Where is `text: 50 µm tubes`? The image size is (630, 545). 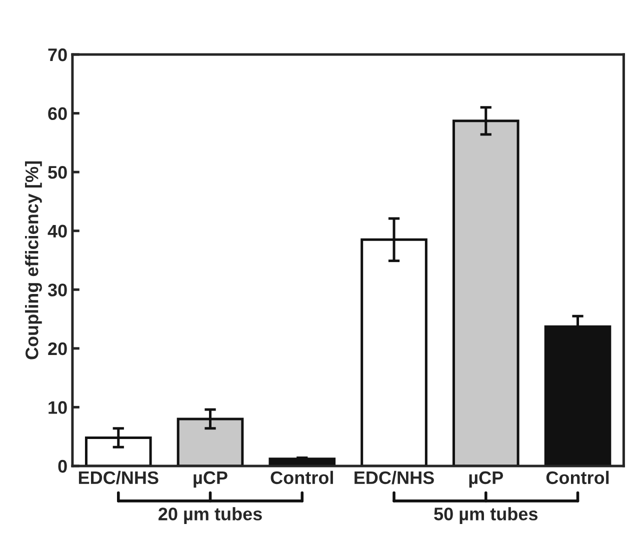 text: 50 µm tubes is located at coordinates (486, 515).